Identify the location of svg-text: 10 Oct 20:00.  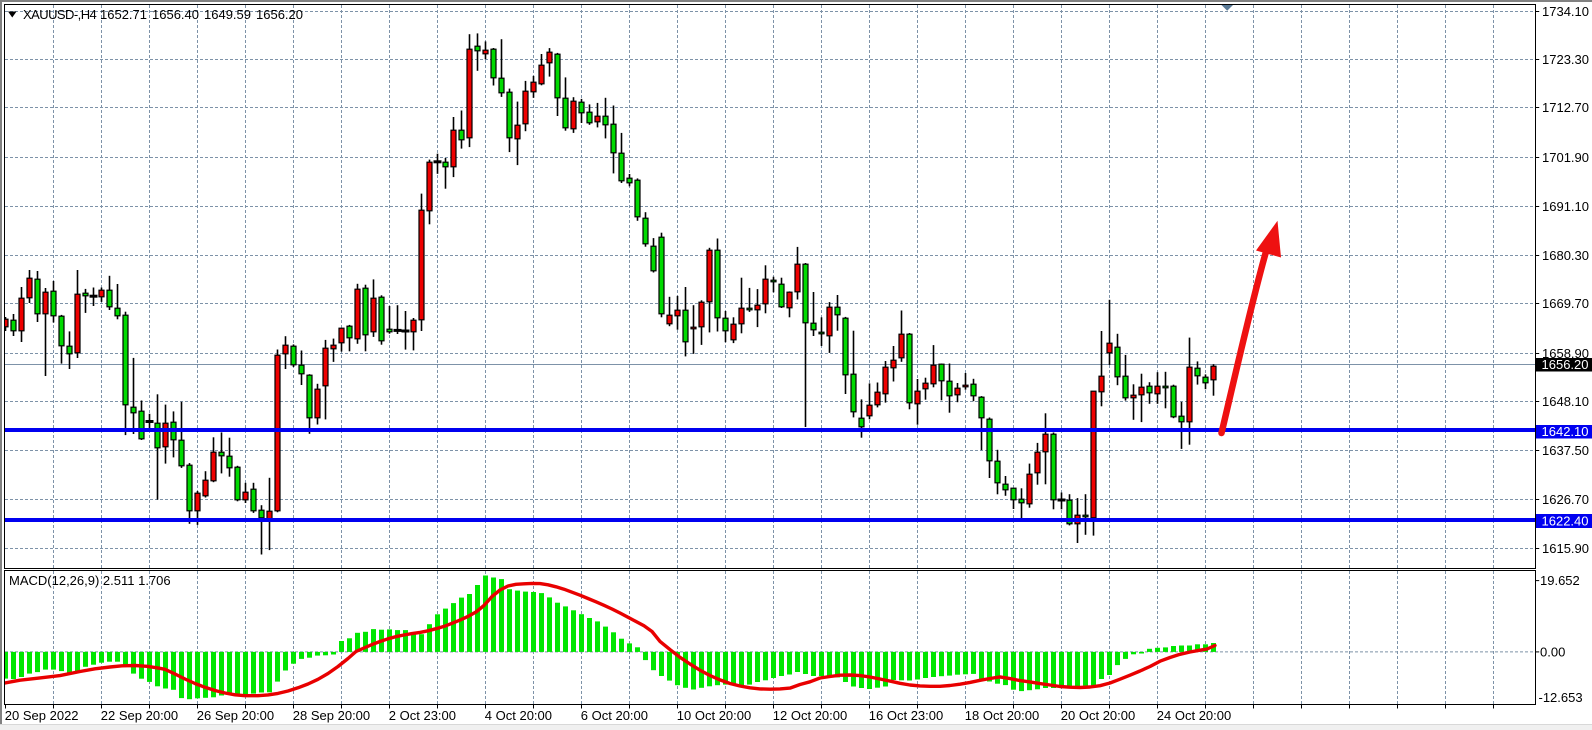
(714, 715).